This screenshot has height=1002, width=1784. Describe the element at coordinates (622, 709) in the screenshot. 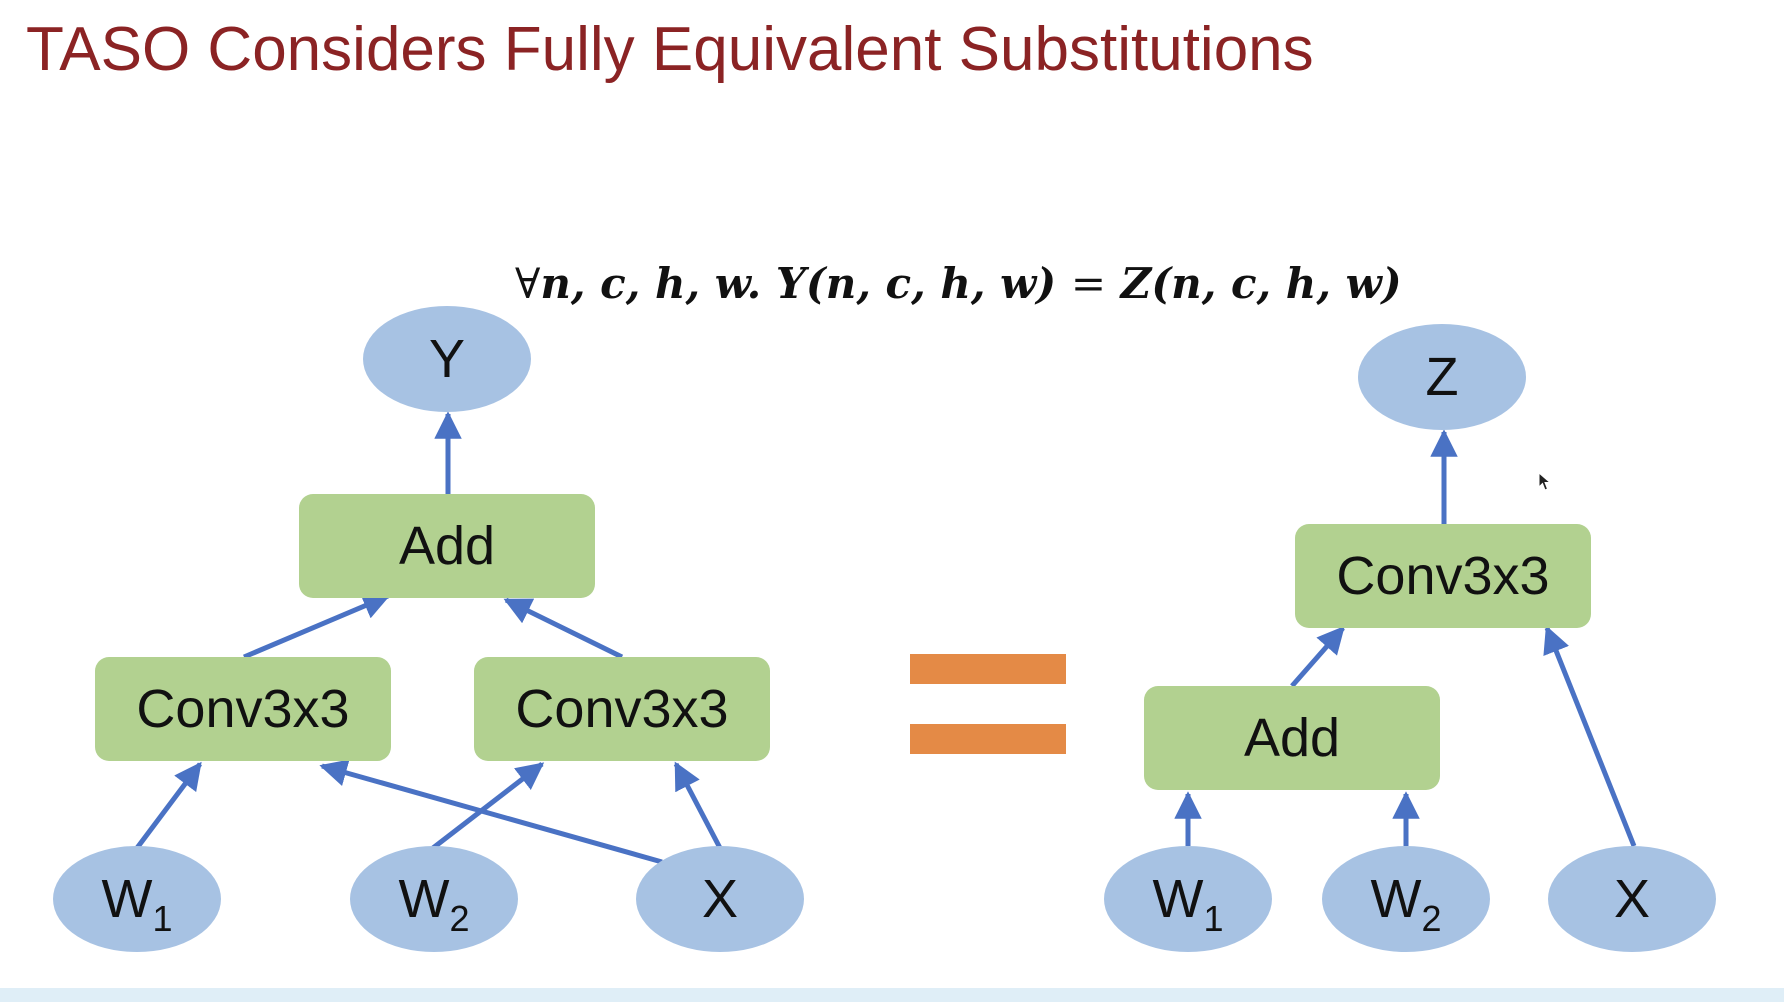

I see `left-conv-right-node: Conv3x3` at that location.